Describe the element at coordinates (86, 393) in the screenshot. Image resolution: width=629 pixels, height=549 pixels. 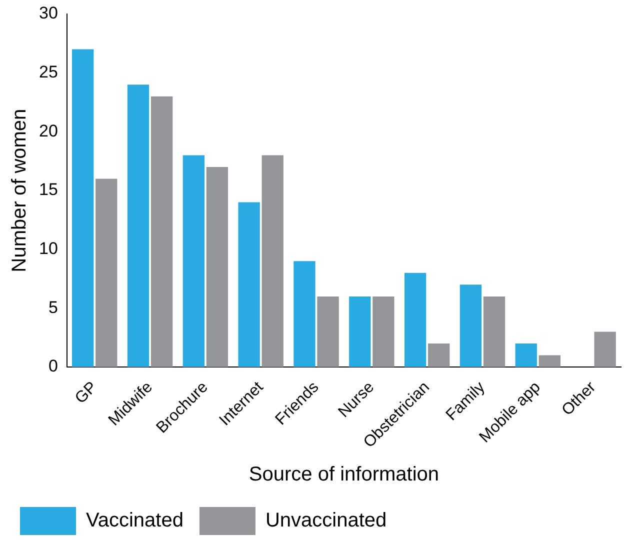
I see `x-tick-label: GP` at that location.